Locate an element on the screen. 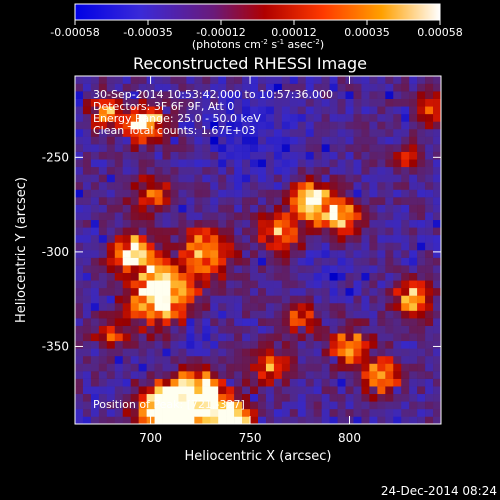 This screenshot has height=500, width=500. colorbar-tick-label: 0.00058 is located at coordinates (440, 32).